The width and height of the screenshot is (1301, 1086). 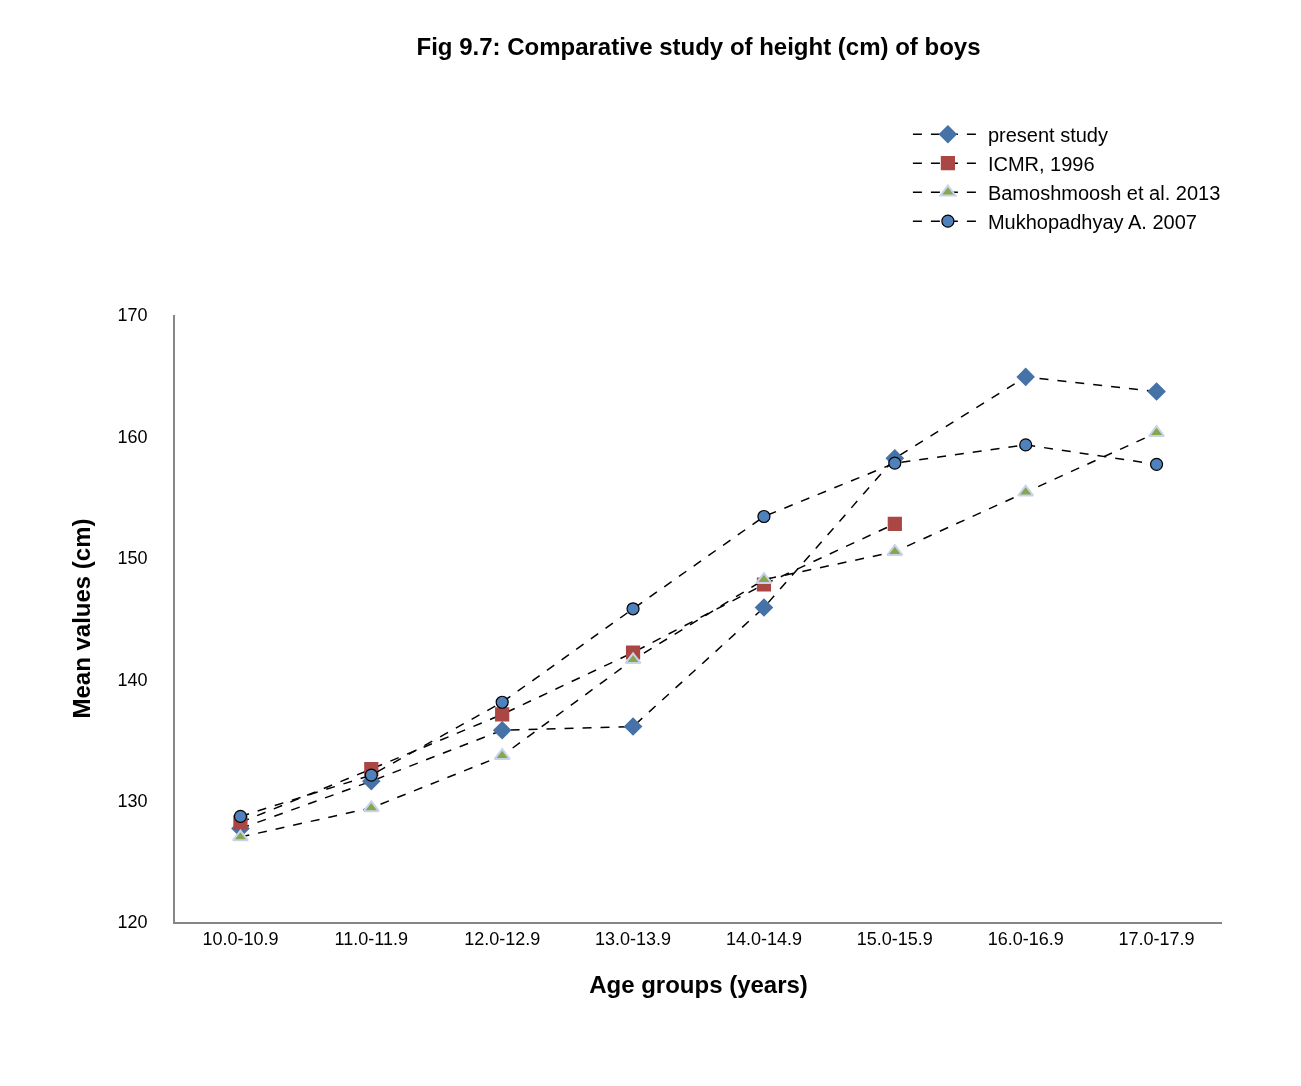 I want to click on legend-label: Mukhopadhyay A. 2007, so click(x=1092, y=221).